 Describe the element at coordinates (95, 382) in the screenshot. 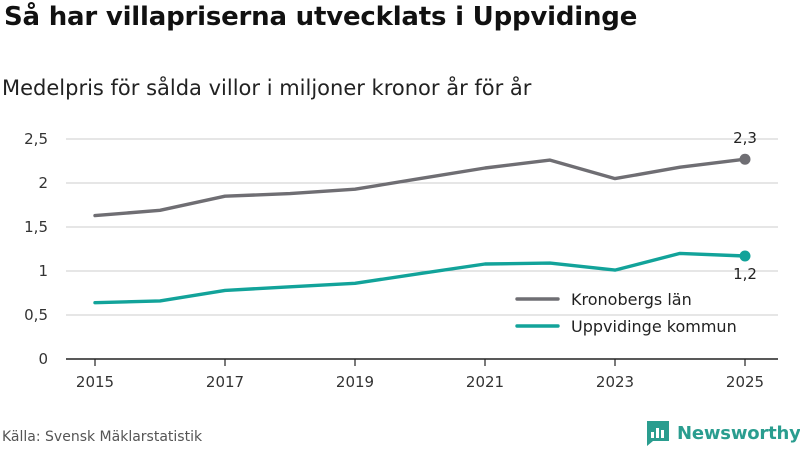

I see `x-tick-label: 2015` at that location.